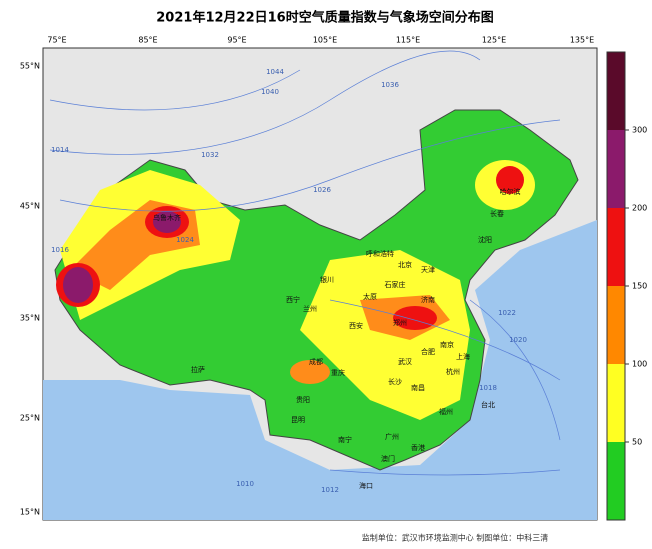 The height and width of the screenshot is (549, 652). Describe the element at coordinates (30, 512) in the screenshot. I see `latitude-label: 15°N` at that location.